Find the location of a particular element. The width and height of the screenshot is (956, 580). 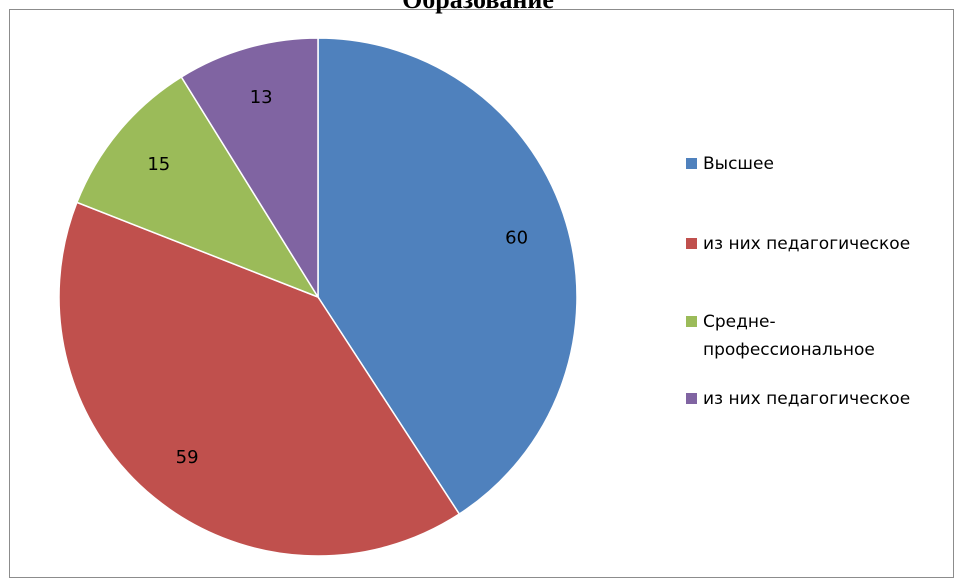

legend-label: Средне-профессиональное is located at coordinates (789, 336).